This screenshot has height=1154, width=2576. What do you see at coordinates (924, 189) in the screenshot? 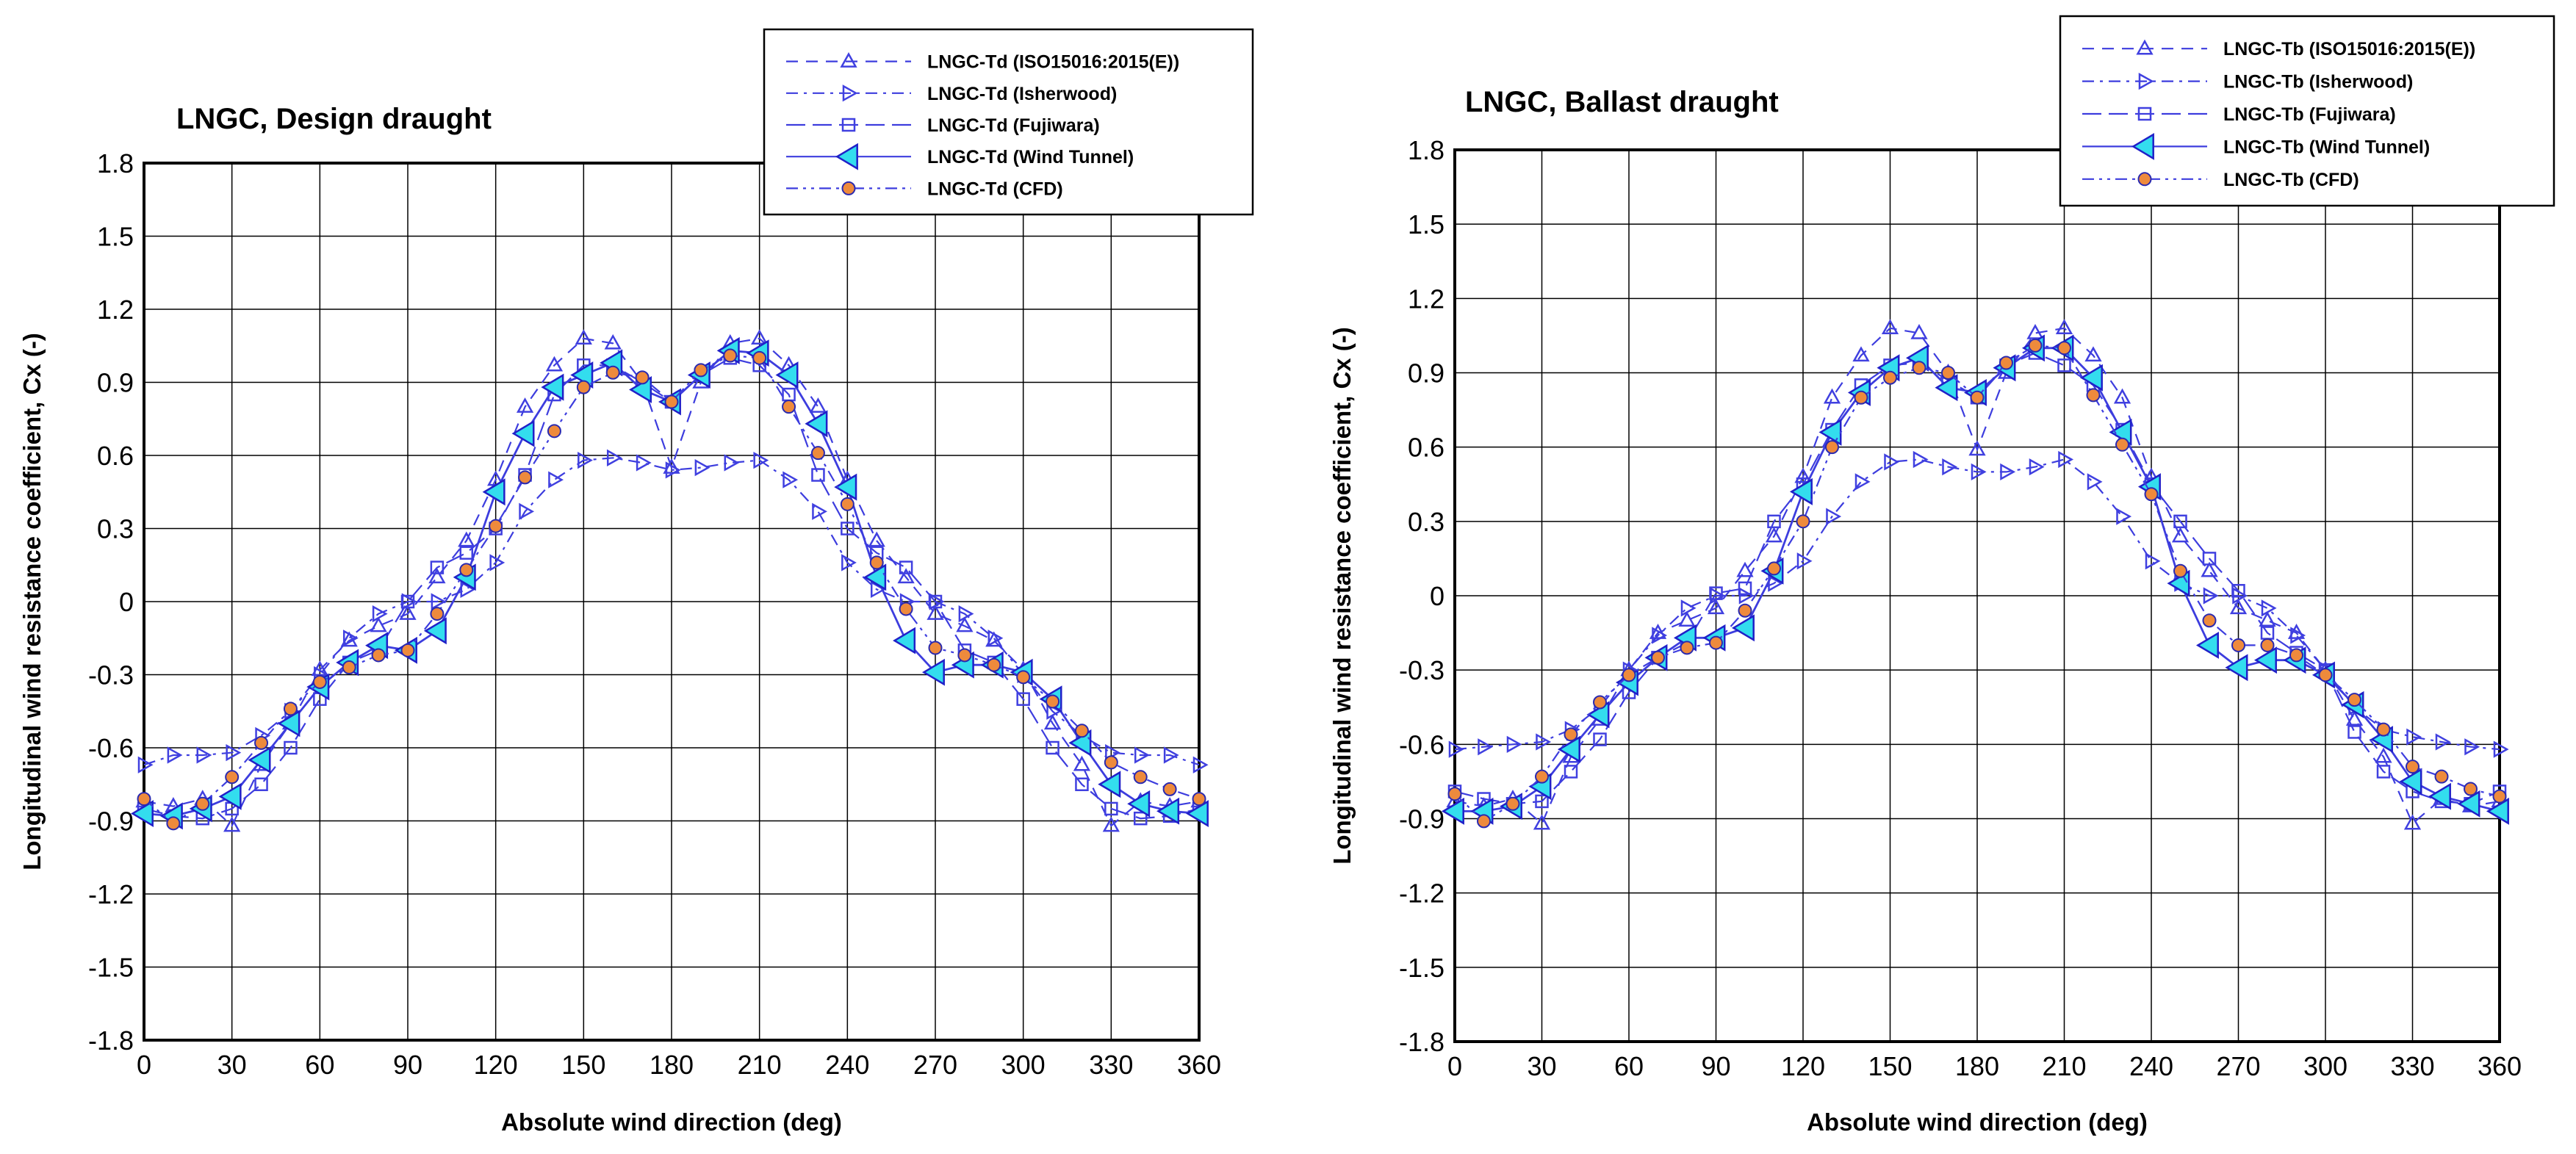
I see `legend-item: LNGC-Td (CFD)` at bounding box center [924, 189].